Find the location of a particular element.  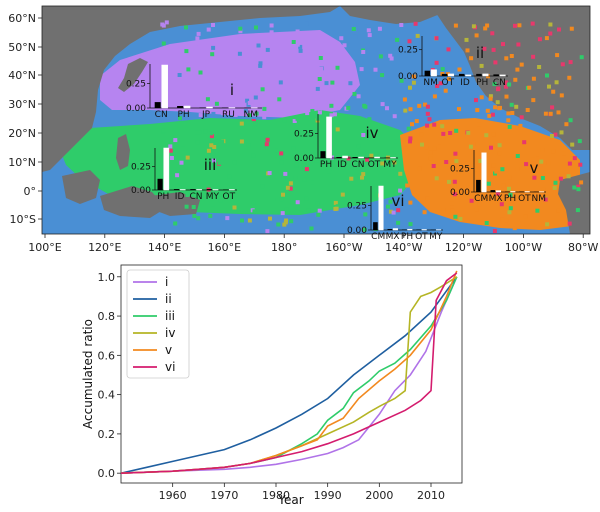

inset-v: 0.00 0.25 CM MX PH OT NM v is located at coordinates (498, 177).